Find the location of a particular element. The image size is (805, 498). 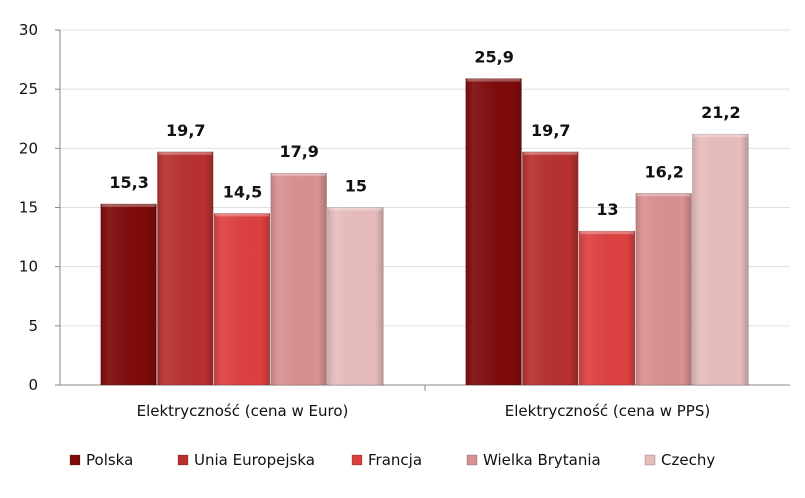

legend-label: Wielka Brytania is located at coordinates (542, 460).